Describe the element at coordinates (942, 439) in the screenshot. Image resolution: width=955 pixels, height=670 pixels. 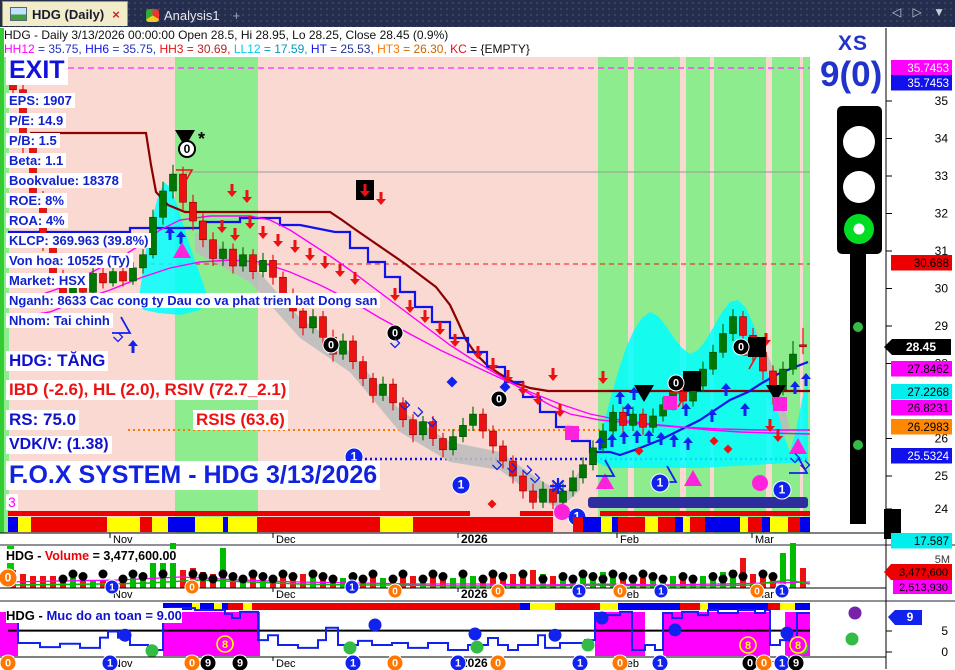
I see `svg-text: 26` at that location.